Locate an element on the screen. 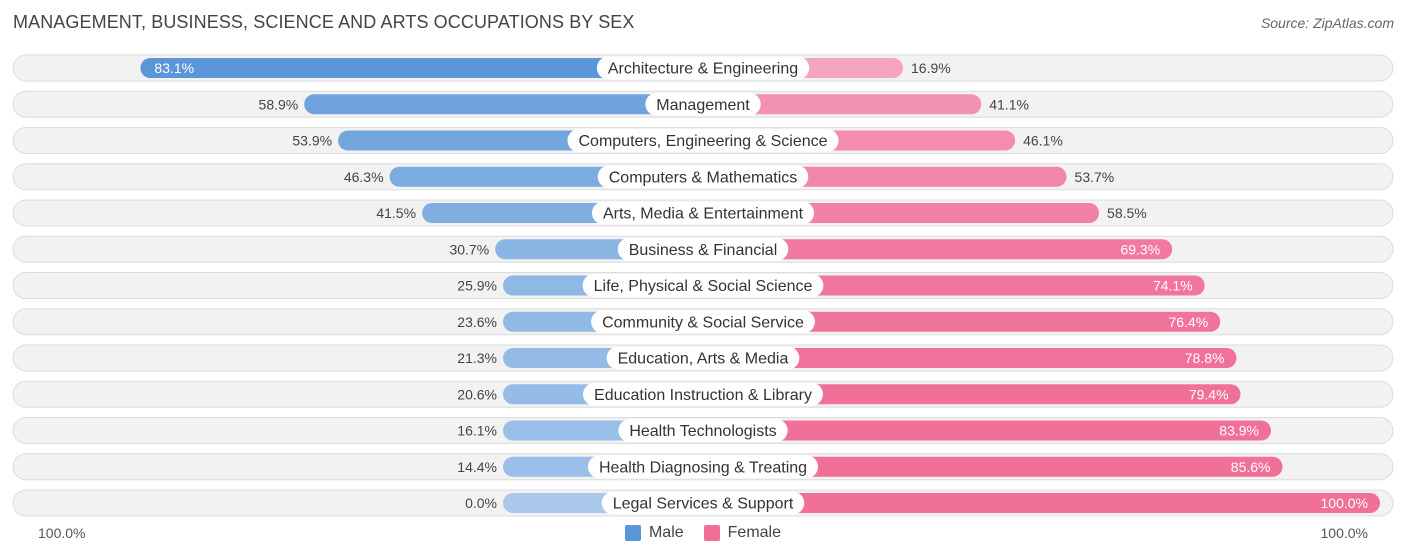 The height and width of the screenshot is (559, 1406). value-label-male: 16.1% is located at coordinates (477, 431).